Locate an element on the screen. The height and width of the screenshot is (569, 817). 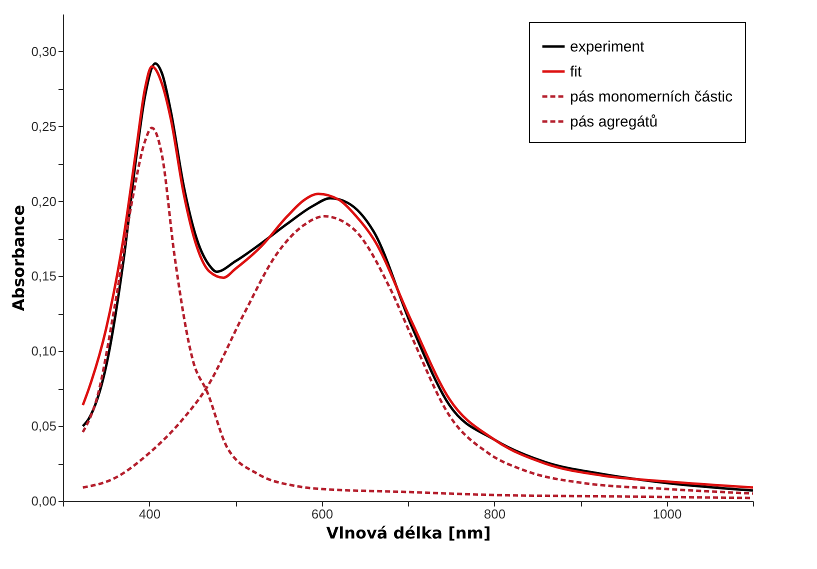
x-axis-title: Vlnová délka [nm] is located at coordinates (408, 533).